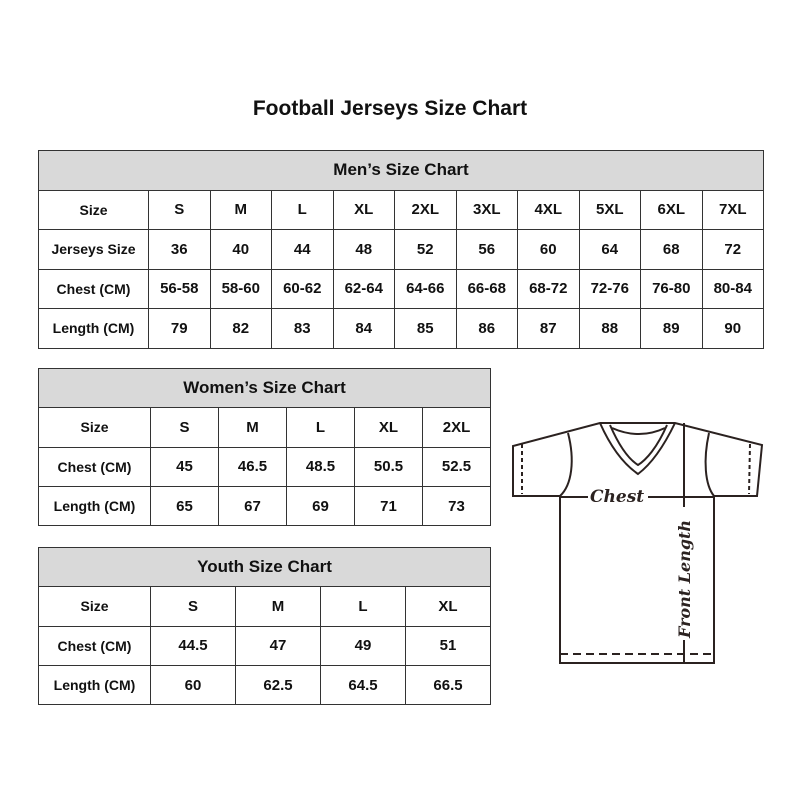  I want to click on table-cell: 82, so click(240, 328).